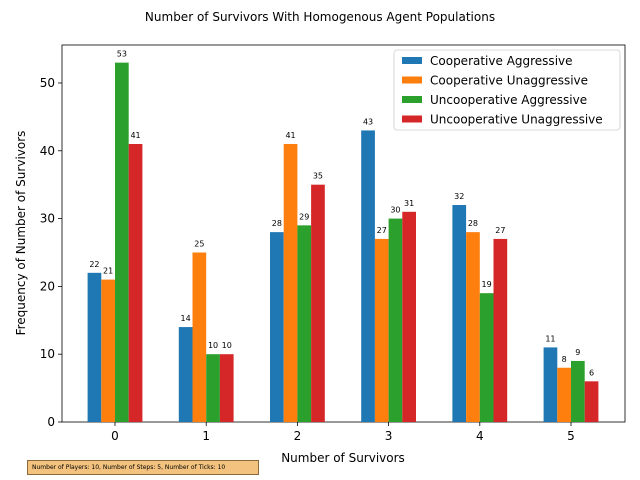 Image resolution: width=640 pixels, height=480 pixels. What do you see at coordinates (550, 338) in the screenshot?
I see `data-label: 11` at bounding box center [550, 338].